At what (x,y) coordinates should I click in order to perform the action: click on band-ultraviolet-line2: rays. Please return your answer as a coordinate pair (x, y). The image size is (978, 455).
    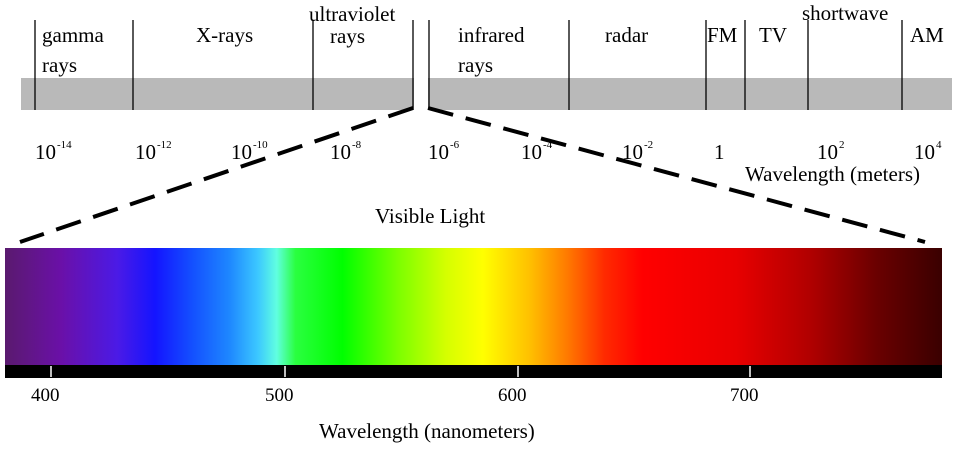
    Looking at the image, I should click on (347, 36).